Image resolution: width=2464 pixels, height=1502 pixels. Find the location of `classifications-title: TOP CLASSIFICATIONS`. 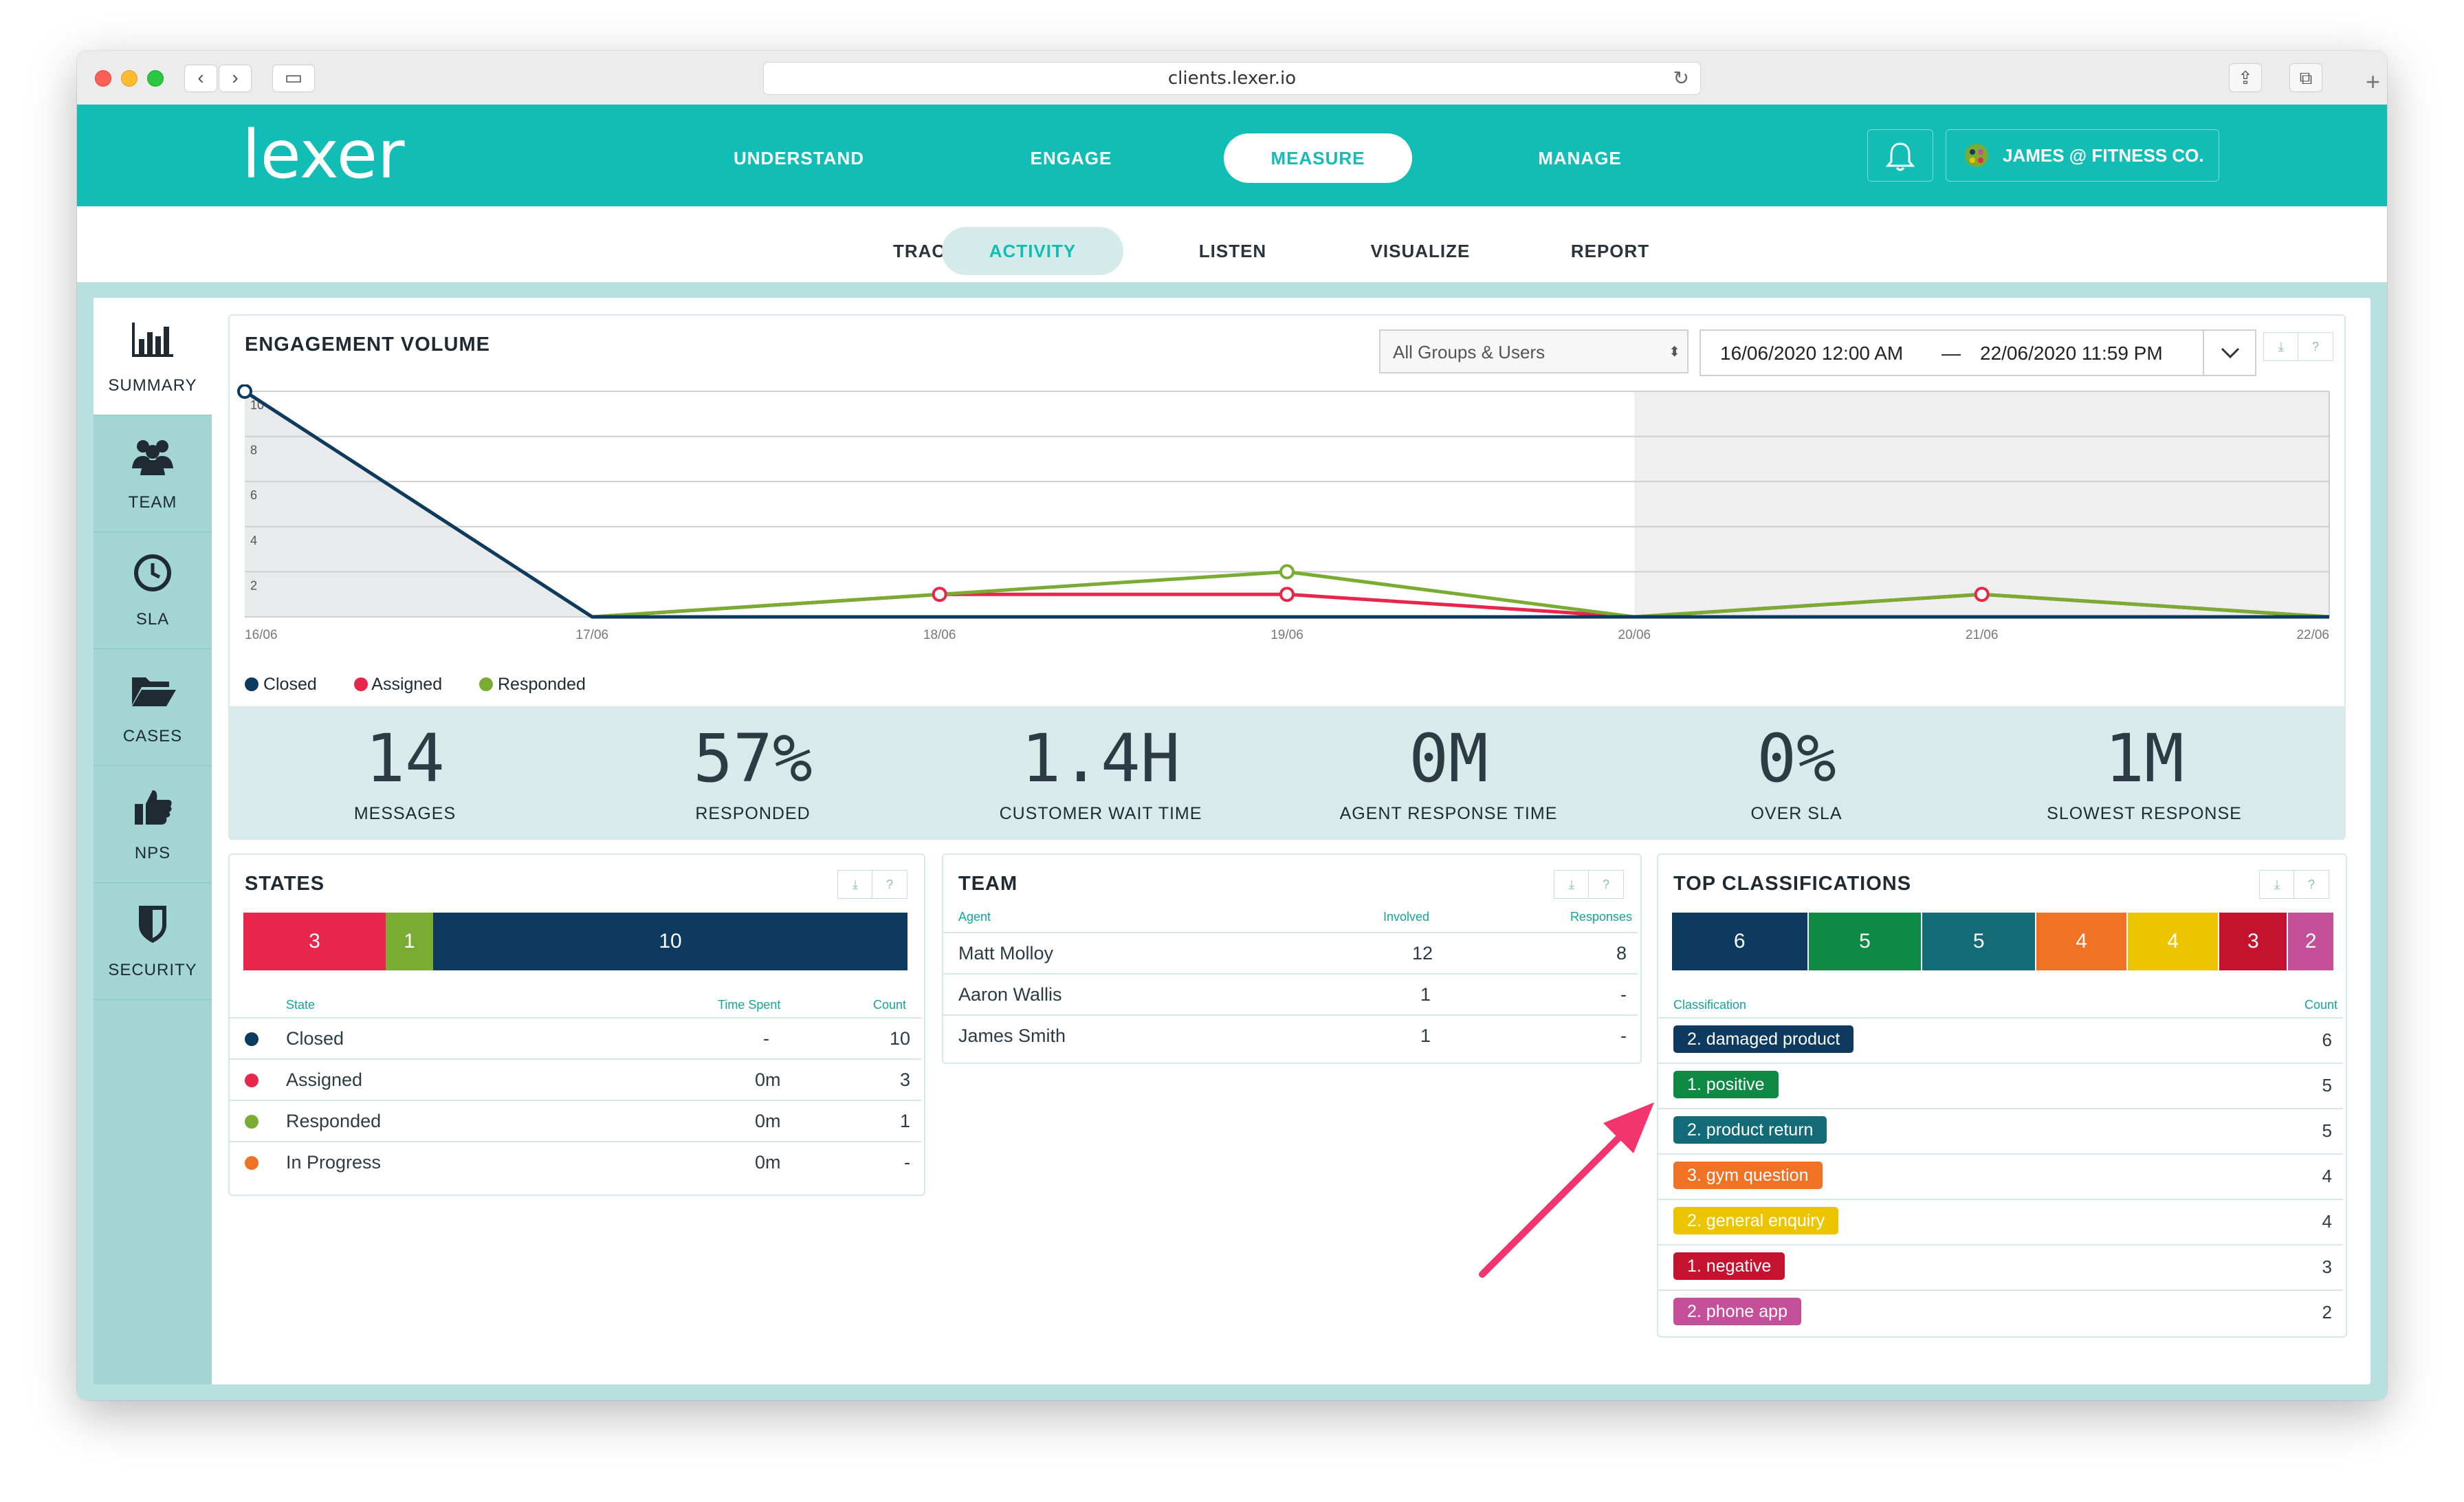

classifications-title: TOP CLASSIFICATIONS is located at coordinates (1793, 884).